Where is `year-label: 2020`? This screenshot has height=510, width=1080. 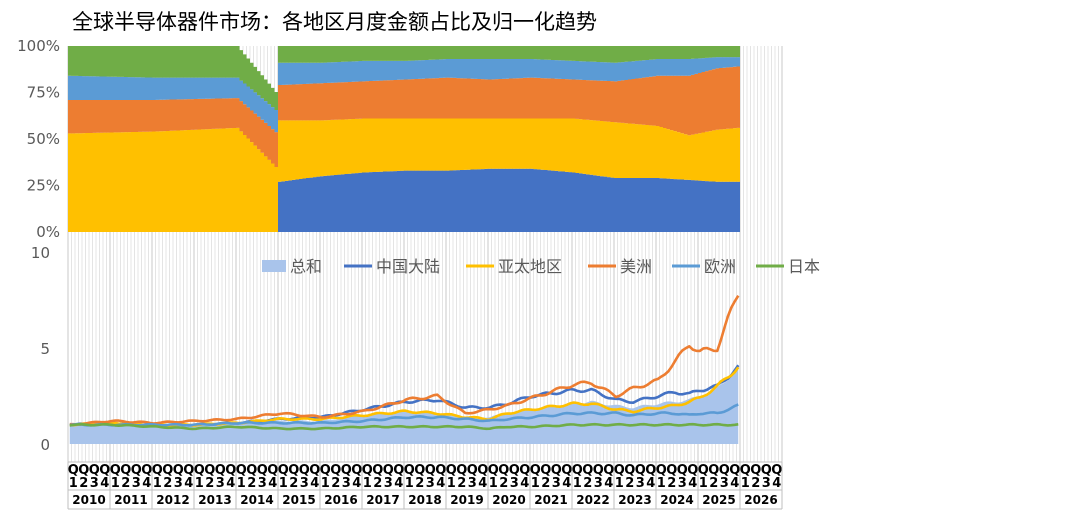
year-label: 2020 is located at coordinates (508, 500).